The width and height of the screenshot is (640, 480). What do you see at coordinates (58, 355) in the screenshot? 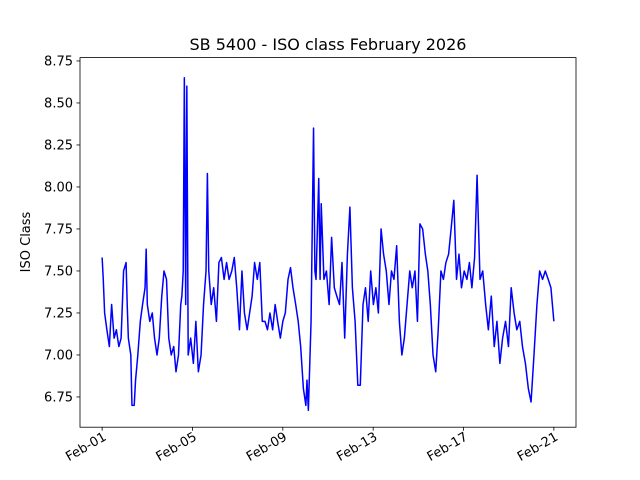
I see `y-tick-label: 7.00` at bounding box center [58, 355].